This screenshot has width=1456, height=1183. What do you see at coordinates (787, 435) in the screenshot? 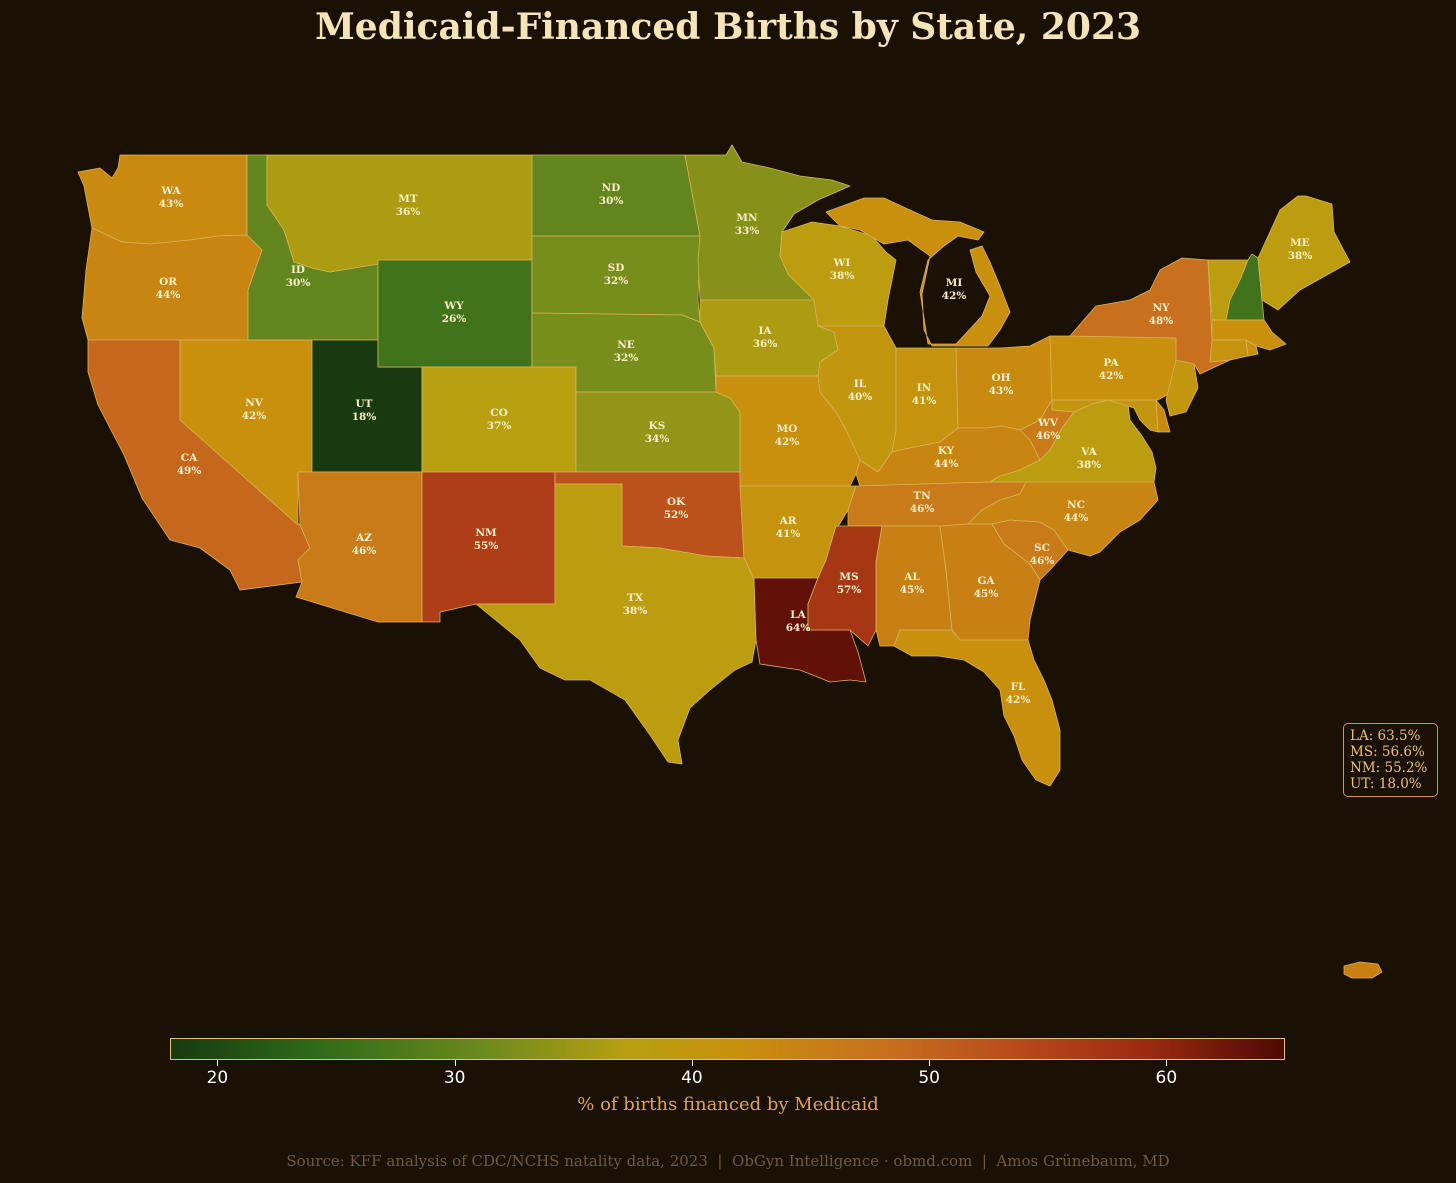
I see `label-mo: MO 42%` at bounding box center [787, 435].